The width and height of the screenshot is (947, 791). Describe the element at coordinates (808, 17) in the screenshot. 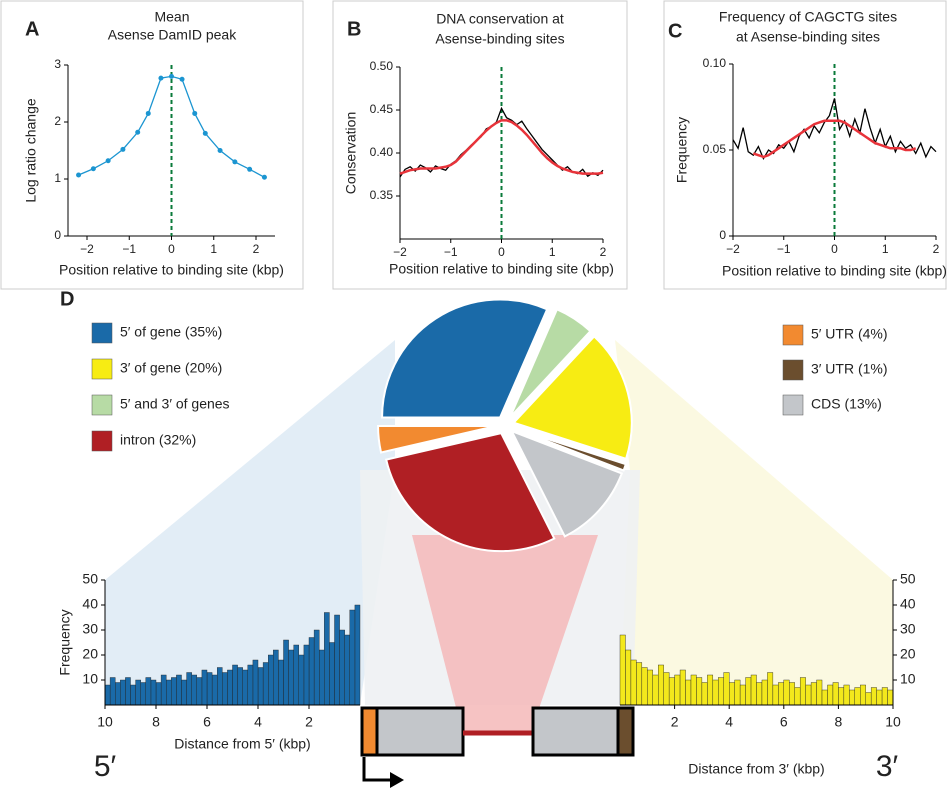

I see `chart-title: Frequency of CAGCTG sites` at that location.